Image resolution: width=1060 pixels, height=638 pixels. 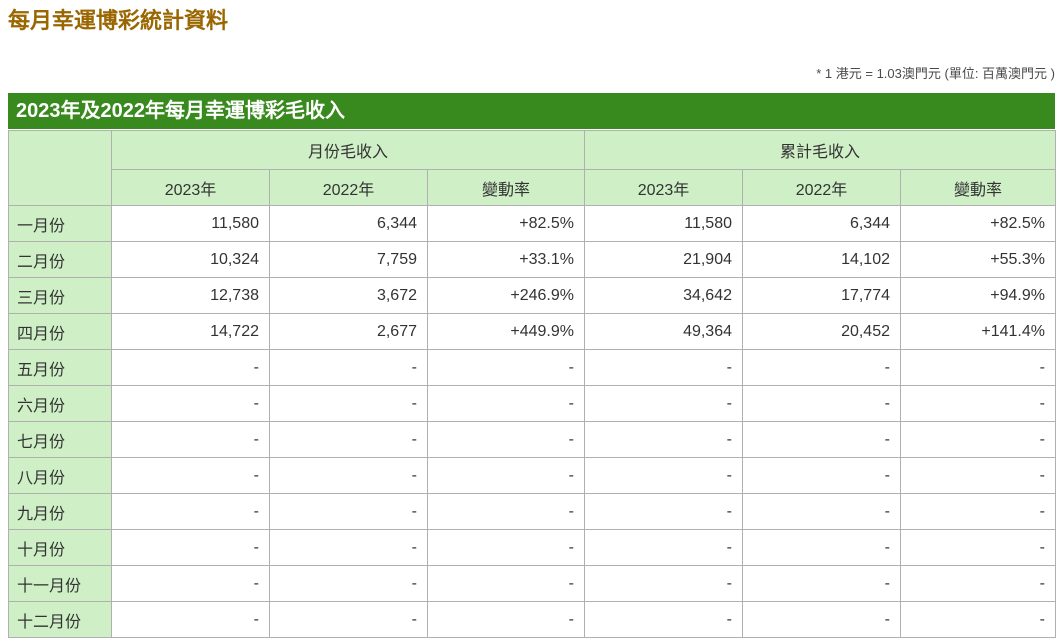 What do you see at coordinates (978, 331) in the screenshot?
I see `value-cell: +141.4%` at bounding box center [978, 331].